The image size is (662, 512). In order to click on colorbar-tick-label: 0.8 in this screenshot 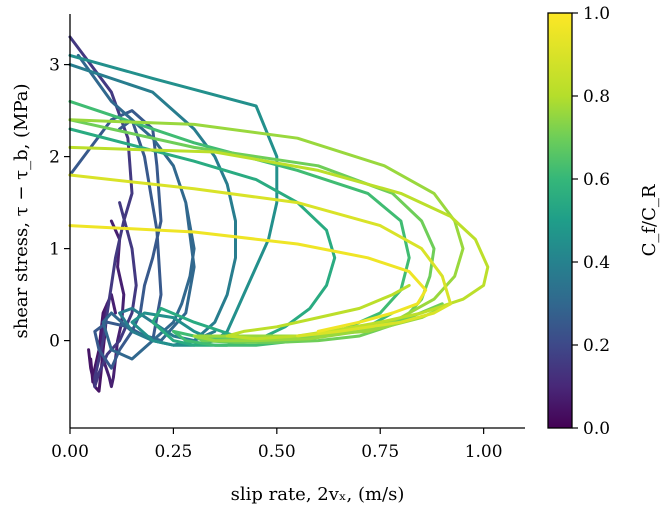, I will do `click(596, 97)`.